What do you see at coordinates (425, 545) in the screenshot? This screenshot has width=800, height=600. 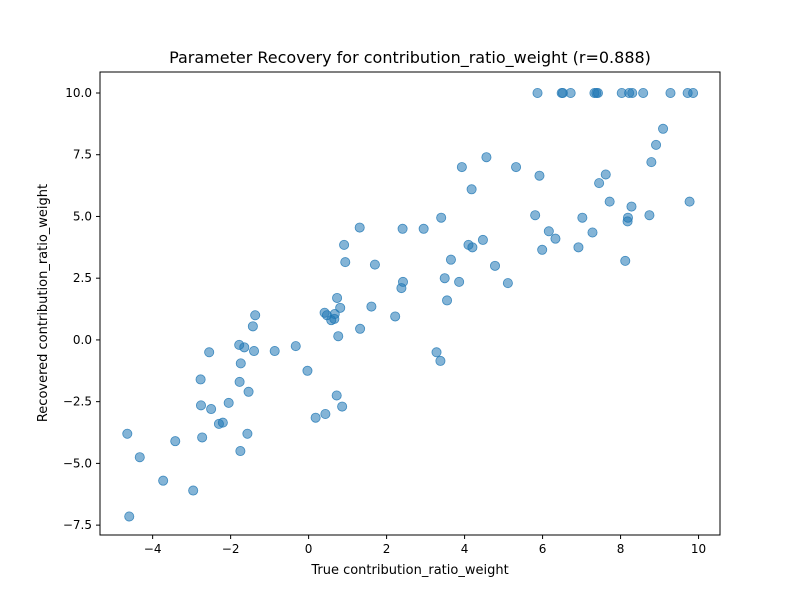 I see `x-axis-ticks: −4 −2 0 2 4 6 8 10` at bounding box center [425, 545].